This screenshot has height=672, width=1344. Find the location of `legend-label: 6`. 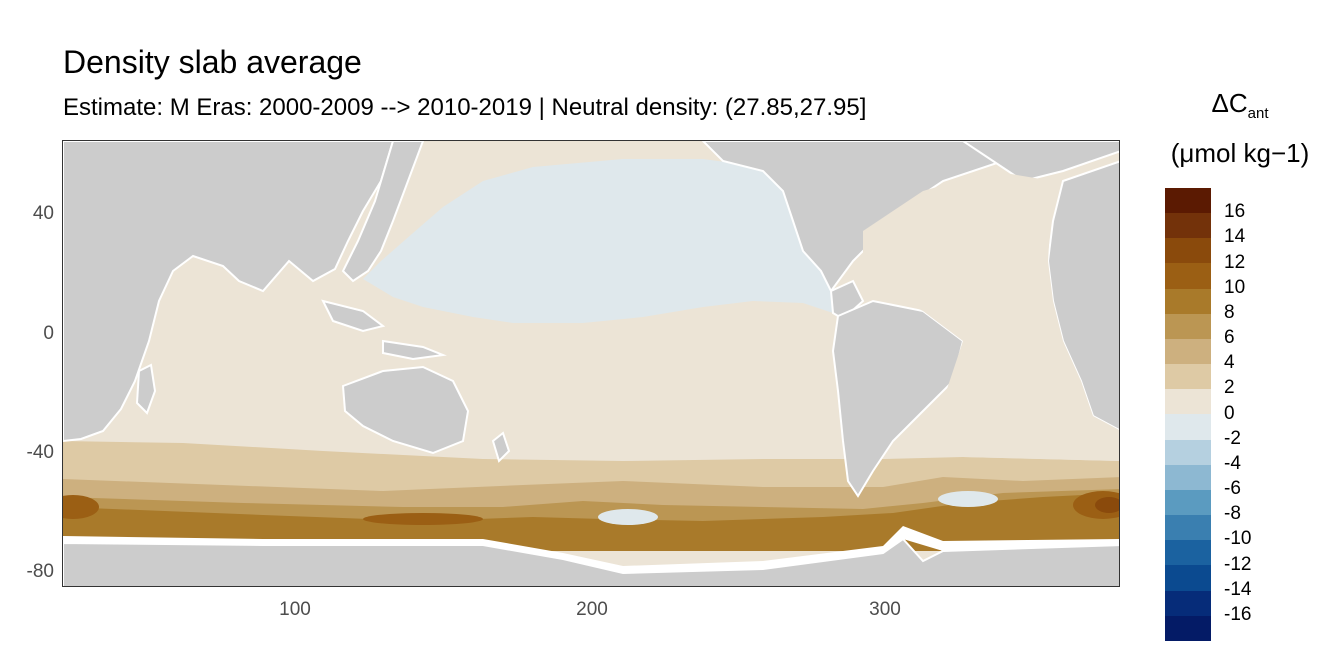

legend-label: 6 is located at coordinates (1229, 337).